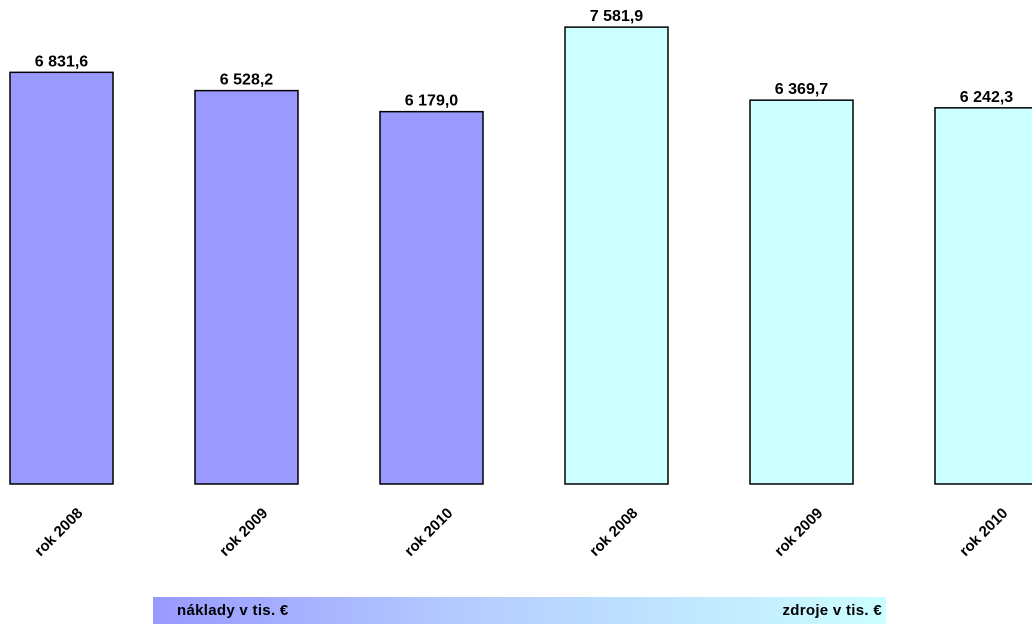 The width and height of the screenshot is (1032, 626). What do you see at coordinates (613, 532) in the screenshot?
I see `category-label-4: rok 2008` at bounding box center [613, 532].